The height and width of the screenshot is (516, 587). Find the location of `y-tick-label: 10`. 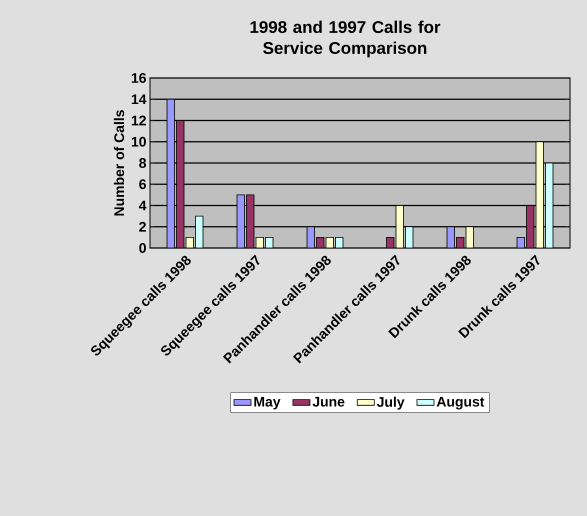

y-tick-label: 10 is located at coordinates (139, 141).